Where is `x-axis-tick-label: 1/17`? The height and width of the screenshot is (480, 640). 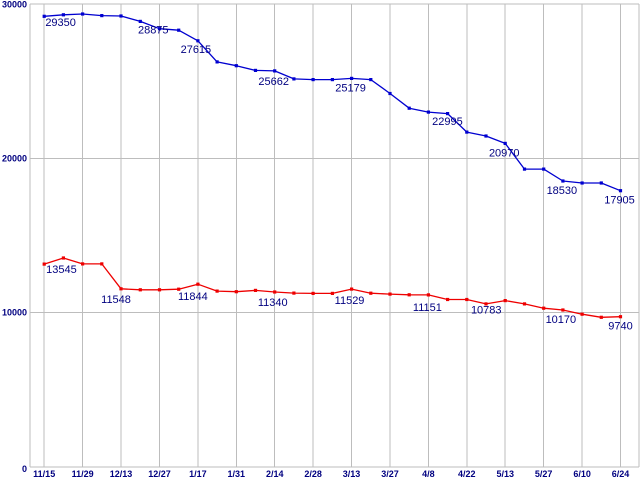 x-axis-tick-label: 1/17 is located at coordinates (198, 474).